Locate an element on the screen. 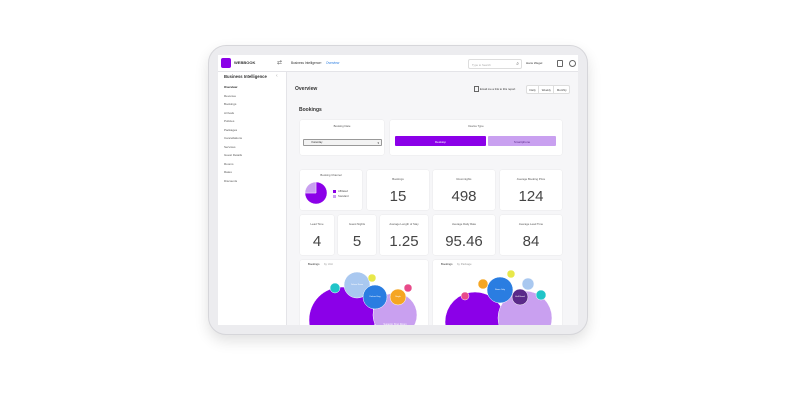 Image resolution: width=800 pixels, height=400 pixels. user-name: Hans Wegel is located at coordinates (534, 63).